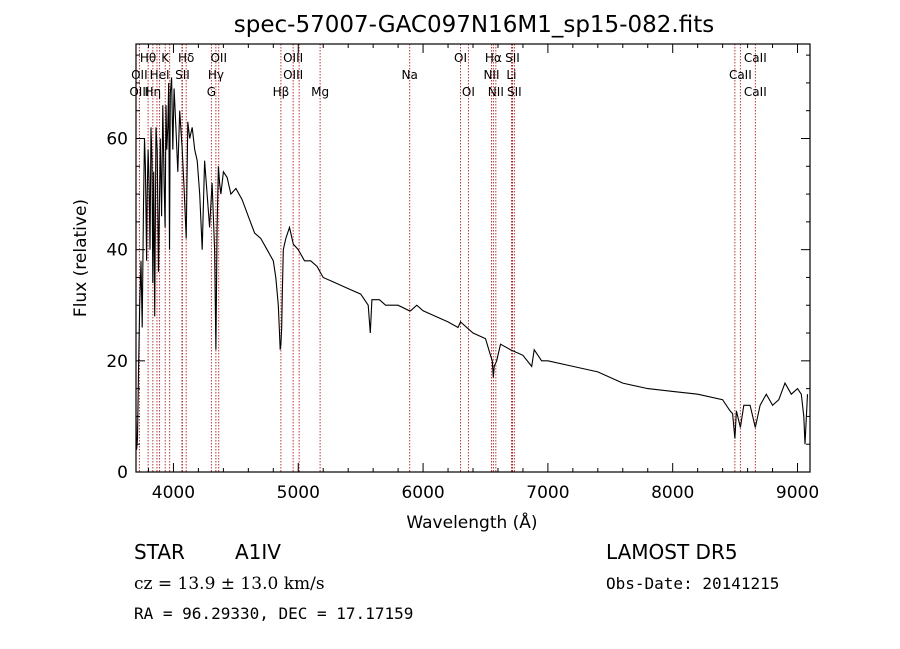 This screenshot has width=900, height=649. I want to click on y-tick-label: 20, so click(117, 362).